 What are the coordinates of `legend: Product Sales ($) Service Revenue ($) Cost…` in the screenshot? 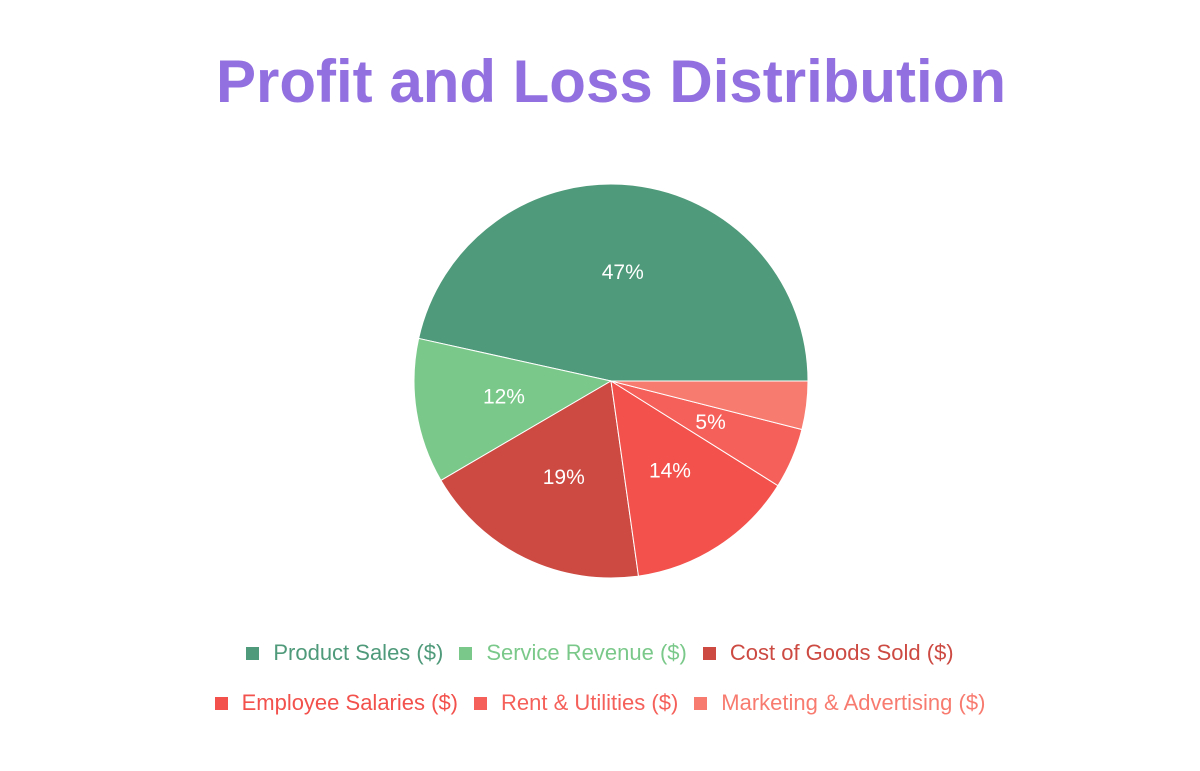 It's located at (600, 678).